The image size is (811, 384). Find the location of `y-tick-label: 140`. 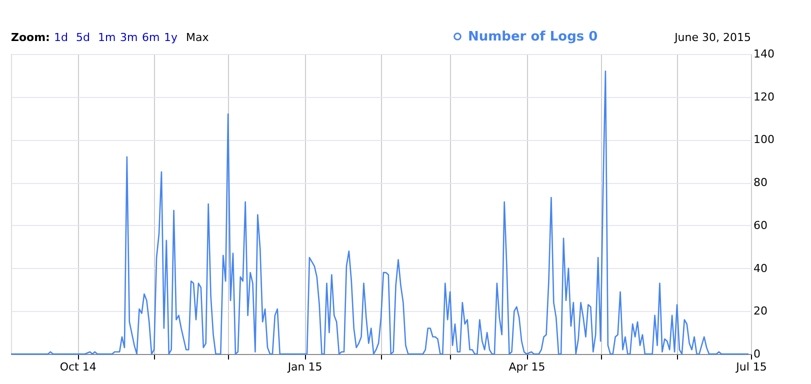

y-tick-label: 140 is located at coordinates (764, 54).